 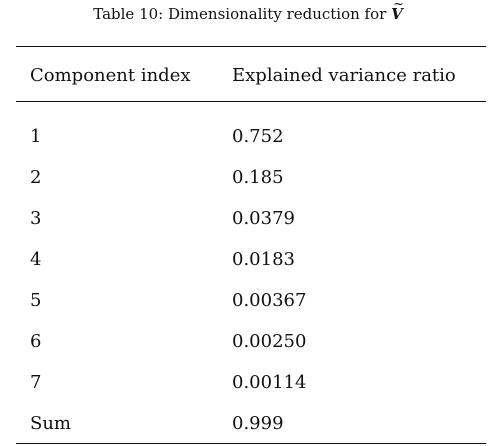 I want to click on cell-ratio: 0.00250, so click(x=269, y=341).